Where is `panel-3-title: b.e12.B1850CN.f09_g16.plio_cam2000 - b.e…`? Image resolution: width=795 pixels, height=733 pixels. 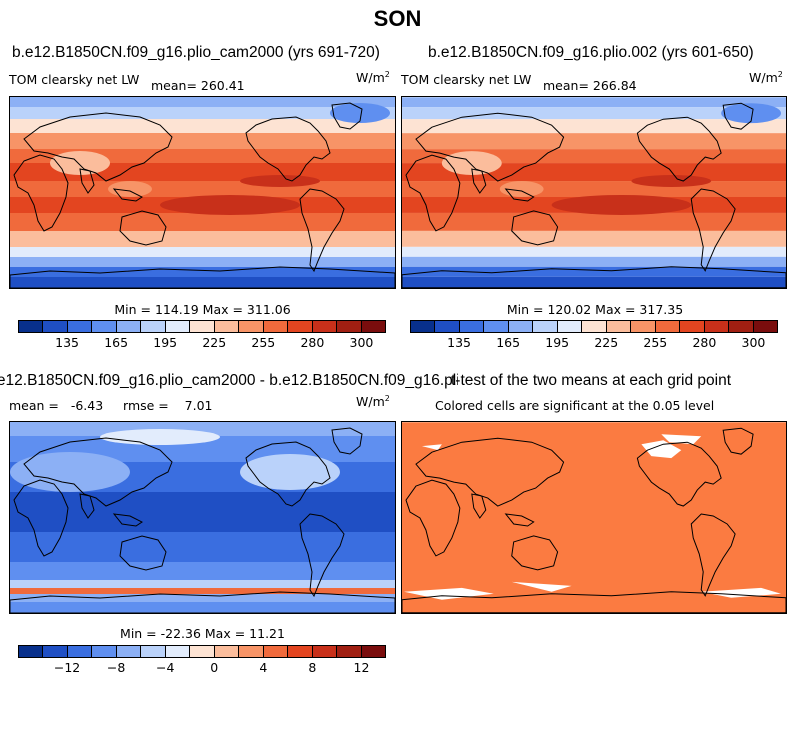
panel-3-title: b.e12.B1850CN.f09_g16.plio_cam2000 - b.e… is located at coordinates (229, 380).